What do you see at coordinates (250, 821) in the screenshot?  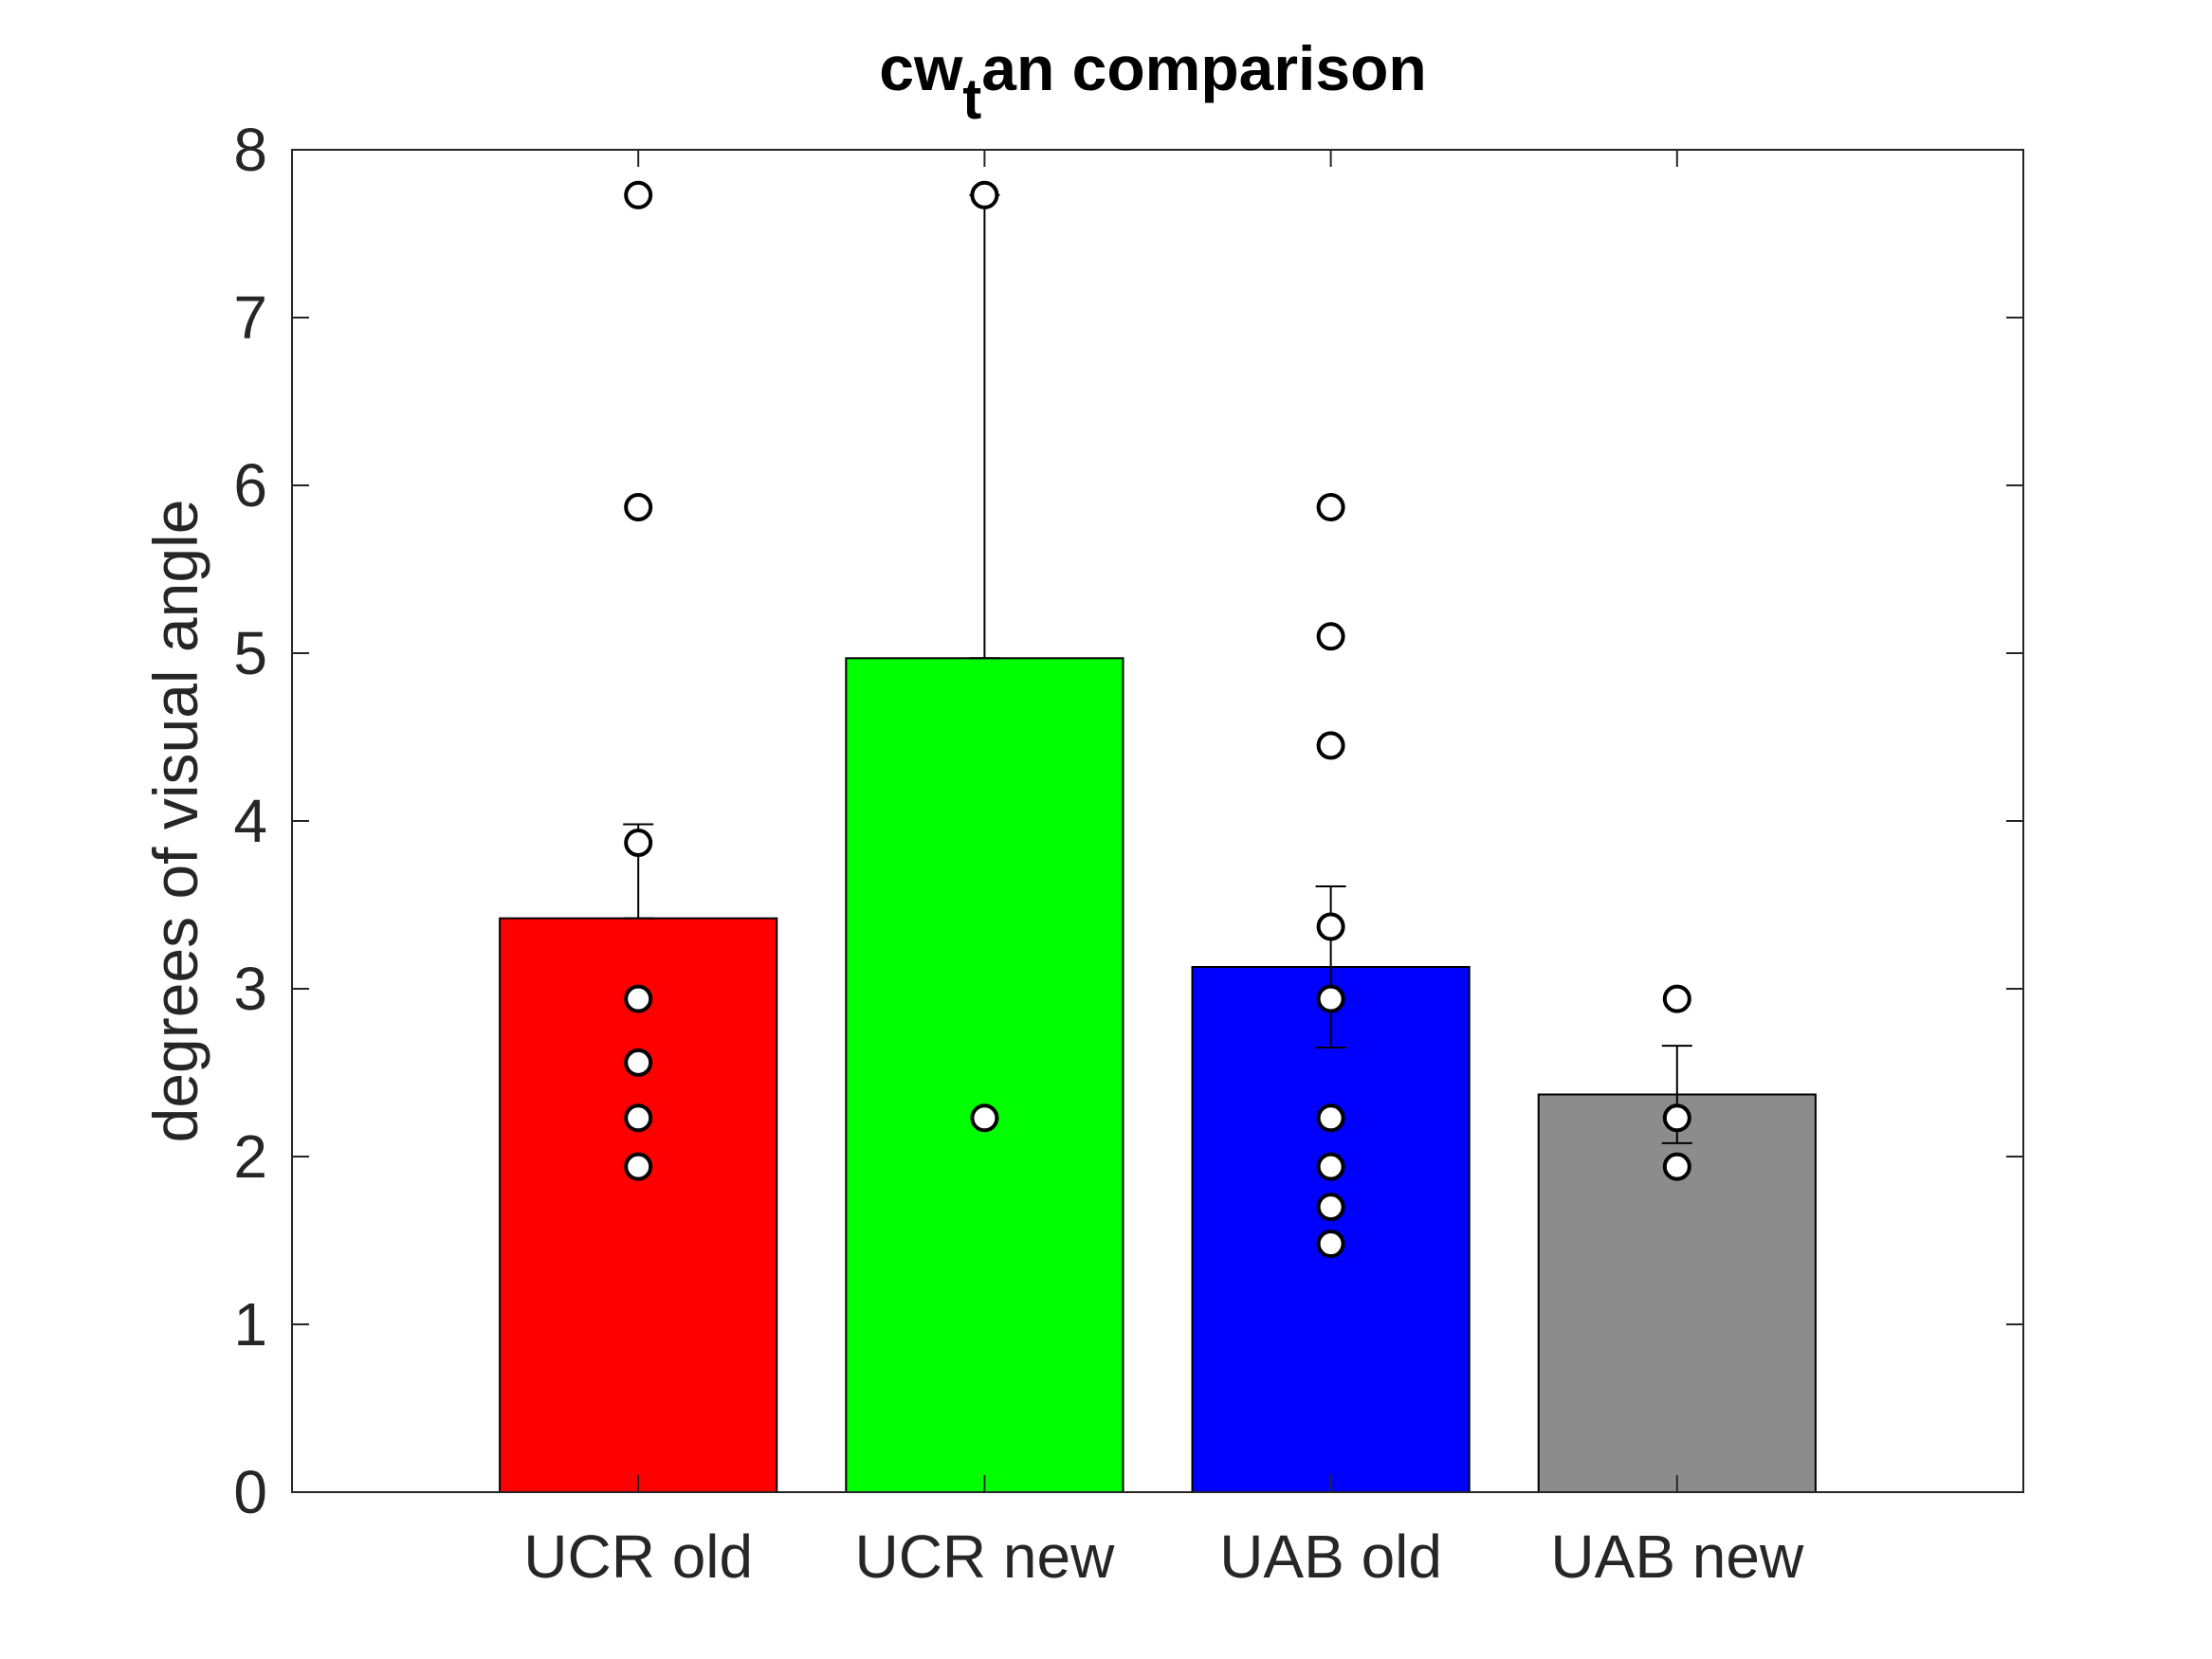 I see `y-tick-label-4: 4` at bounding box center [250, 821].